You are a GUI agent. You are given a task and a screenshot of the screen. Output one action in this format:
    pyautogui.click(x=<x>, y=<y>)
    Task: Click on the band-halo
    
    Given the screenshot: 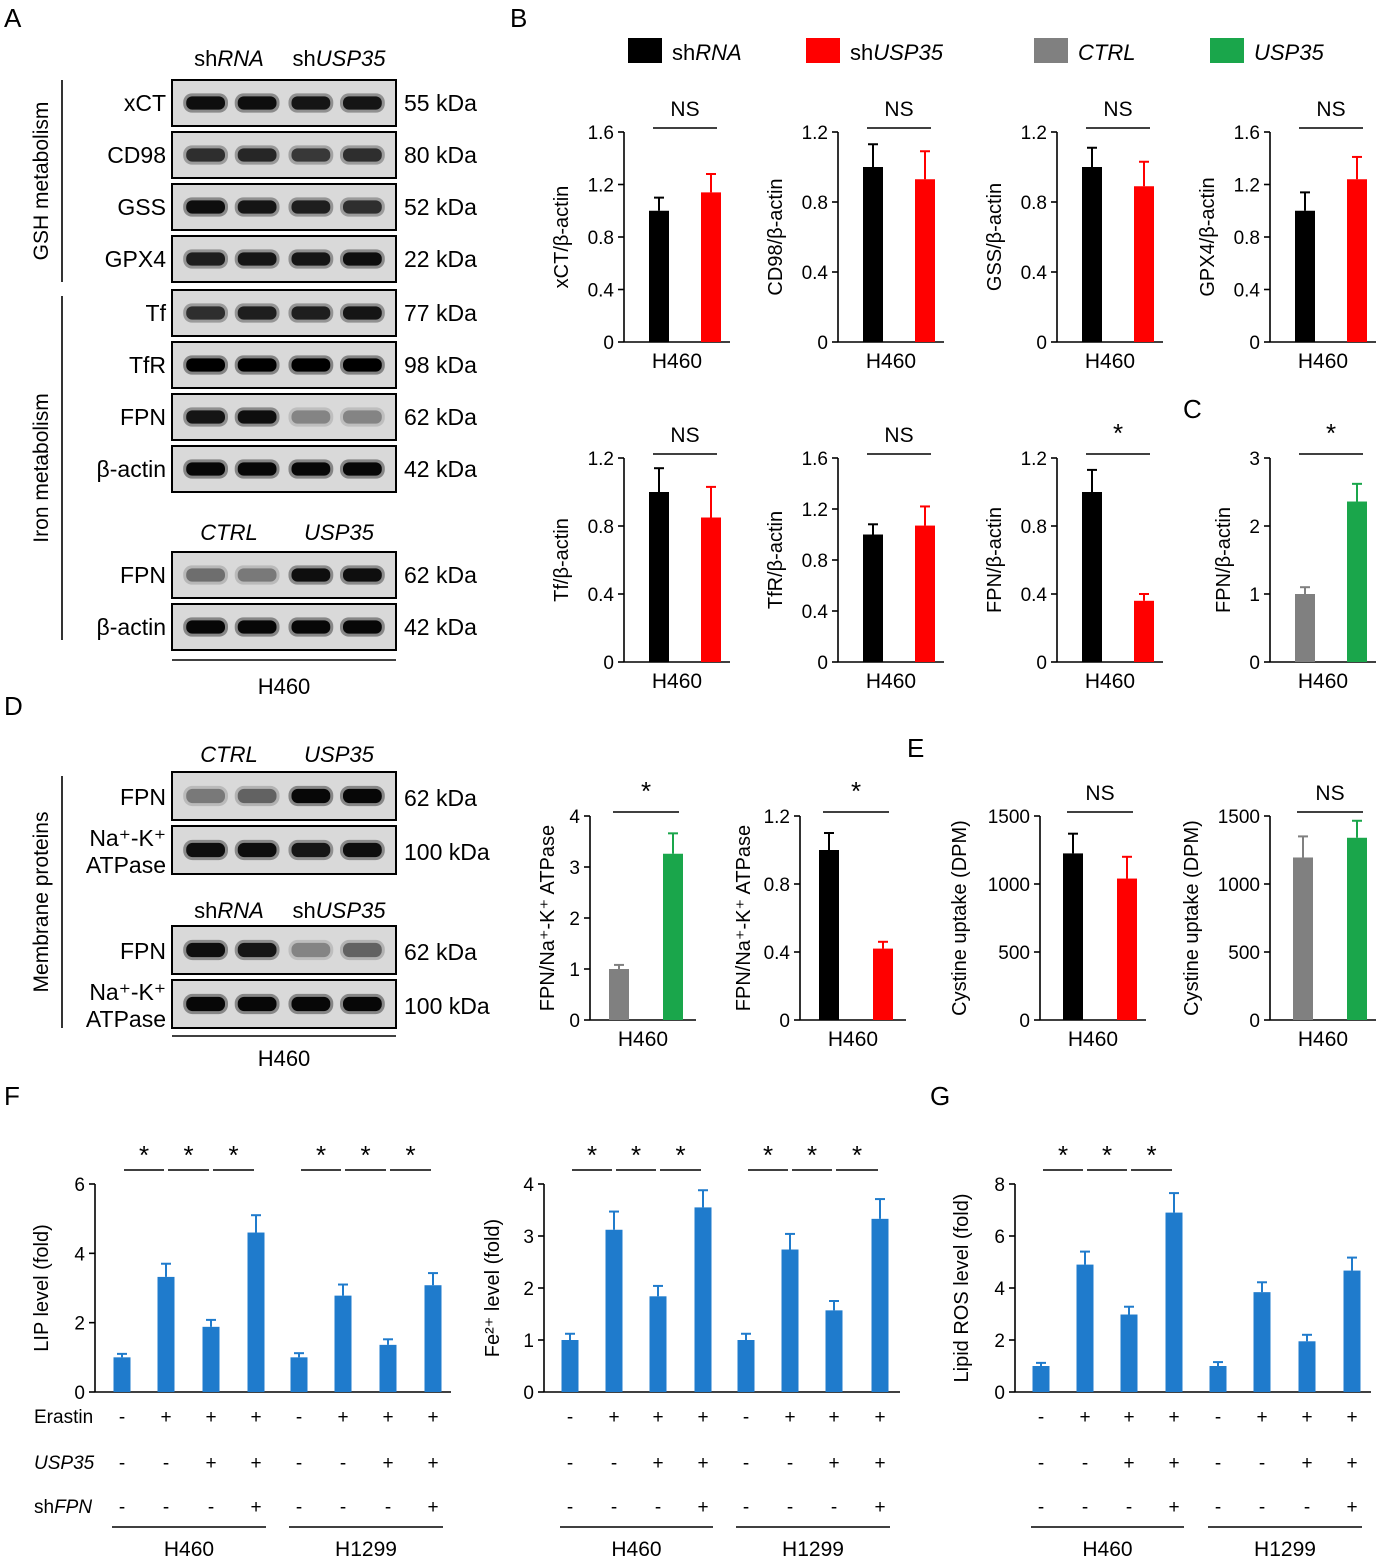 What is the action you would take?
    pyautogui.click(x=362, y=950)
    